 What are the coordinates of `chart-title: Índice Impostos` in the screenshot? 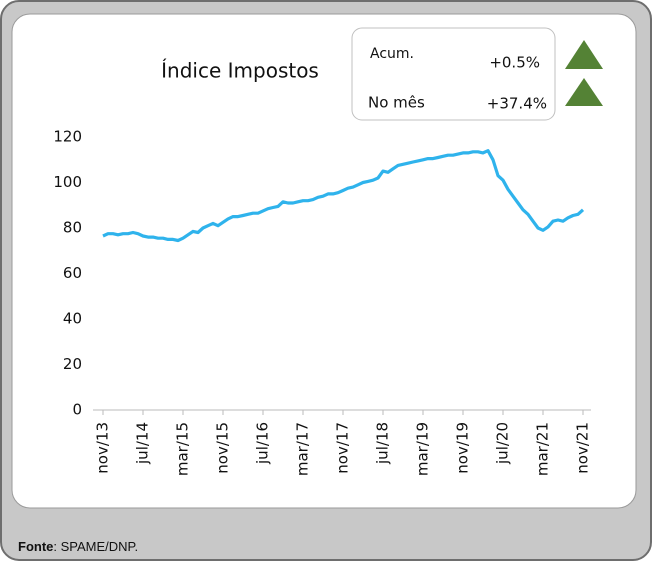 It's located at (240, 71).